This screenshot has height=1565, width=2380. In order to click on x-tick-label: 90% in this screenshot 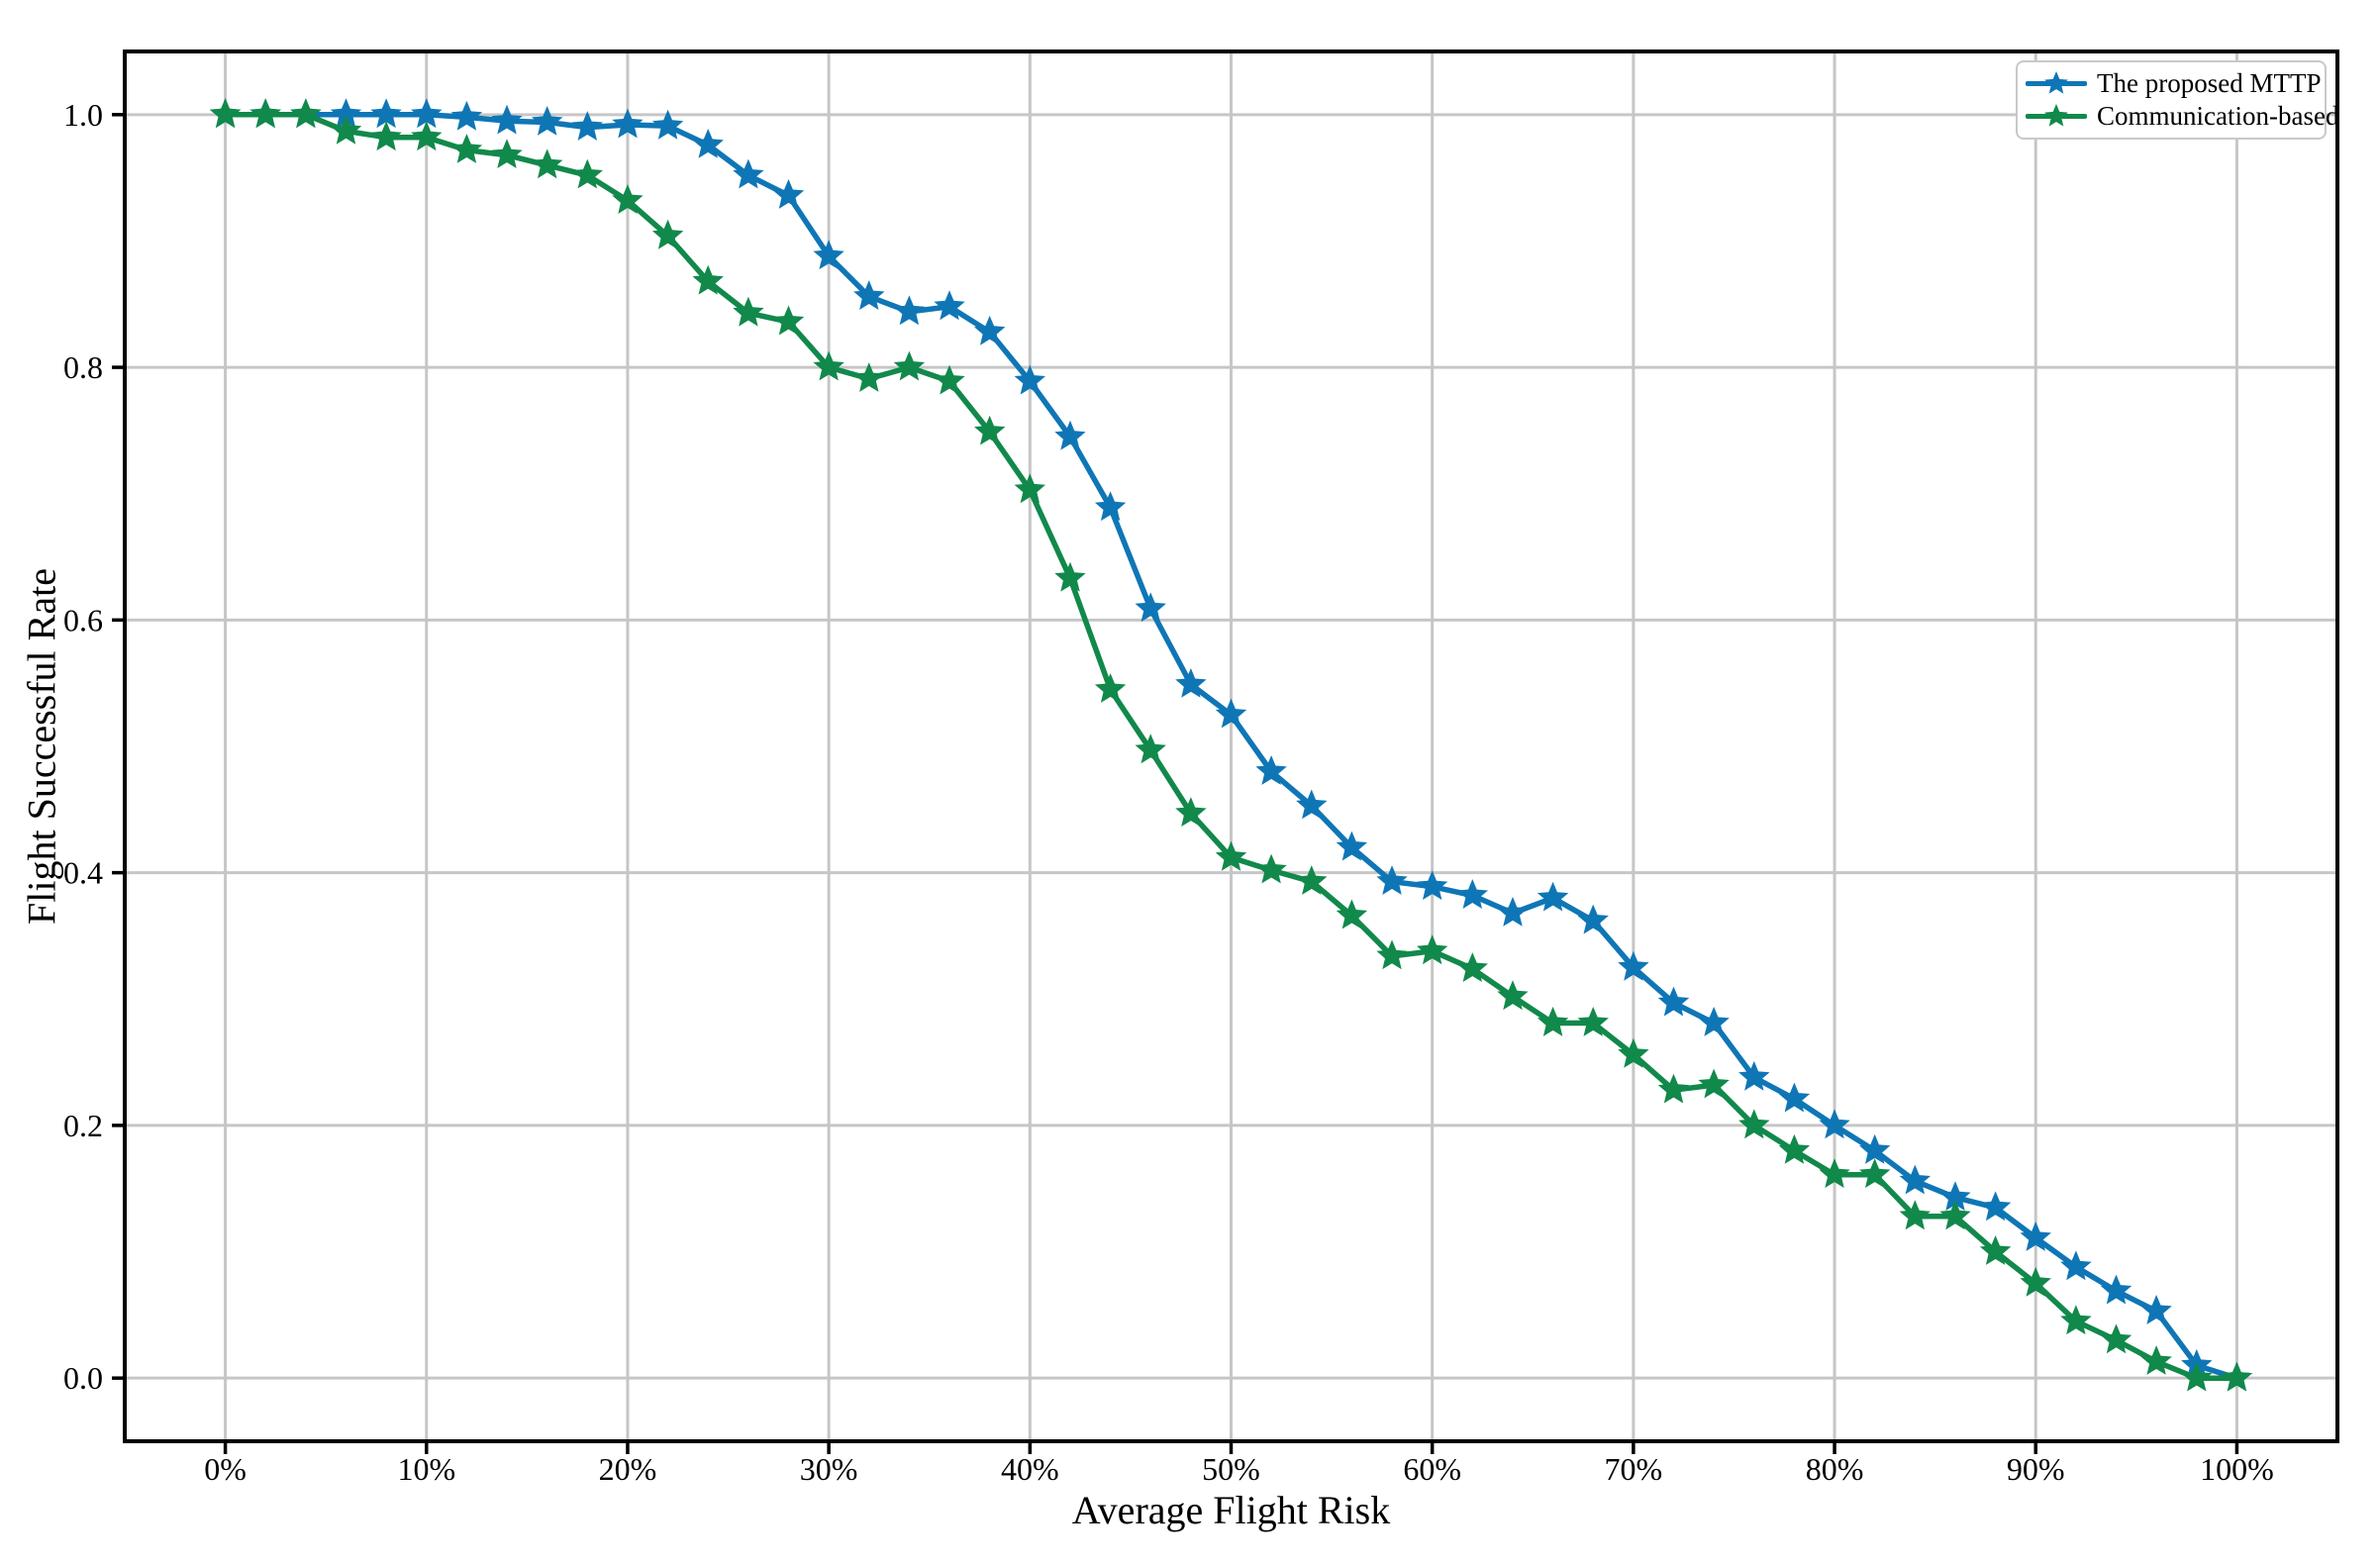, I will do `click(2036, 1469)`.